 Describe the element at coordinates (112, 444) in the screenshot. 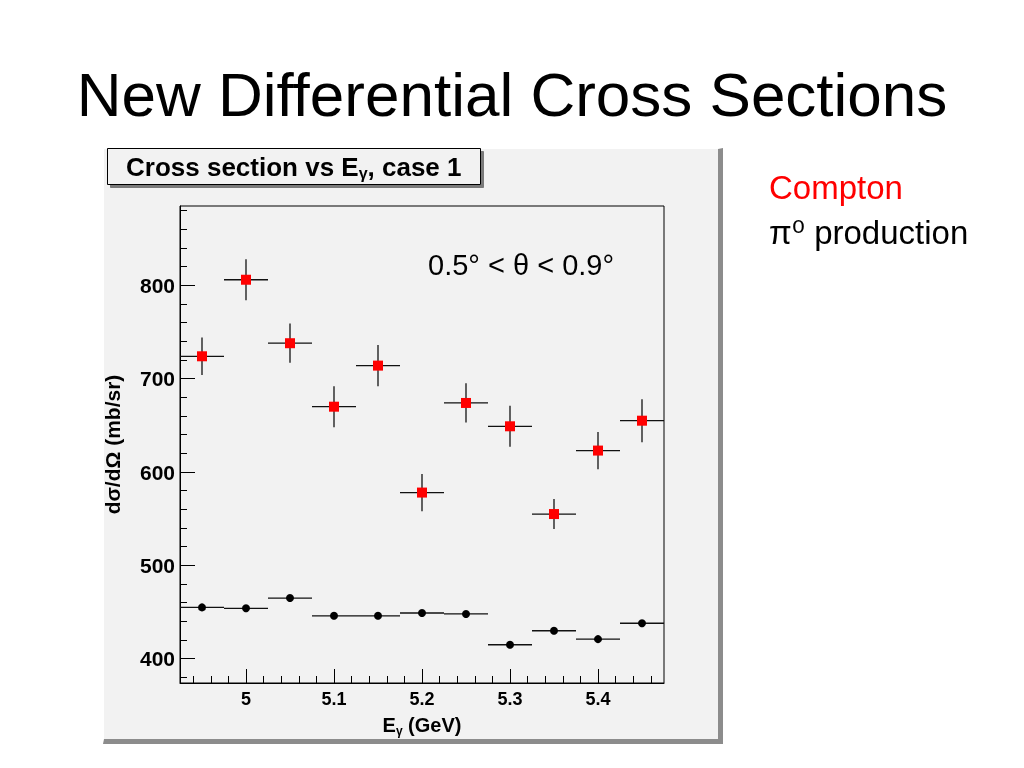

I see `y-axis-title: dσ/dΩ (mb/sr)` at that location.